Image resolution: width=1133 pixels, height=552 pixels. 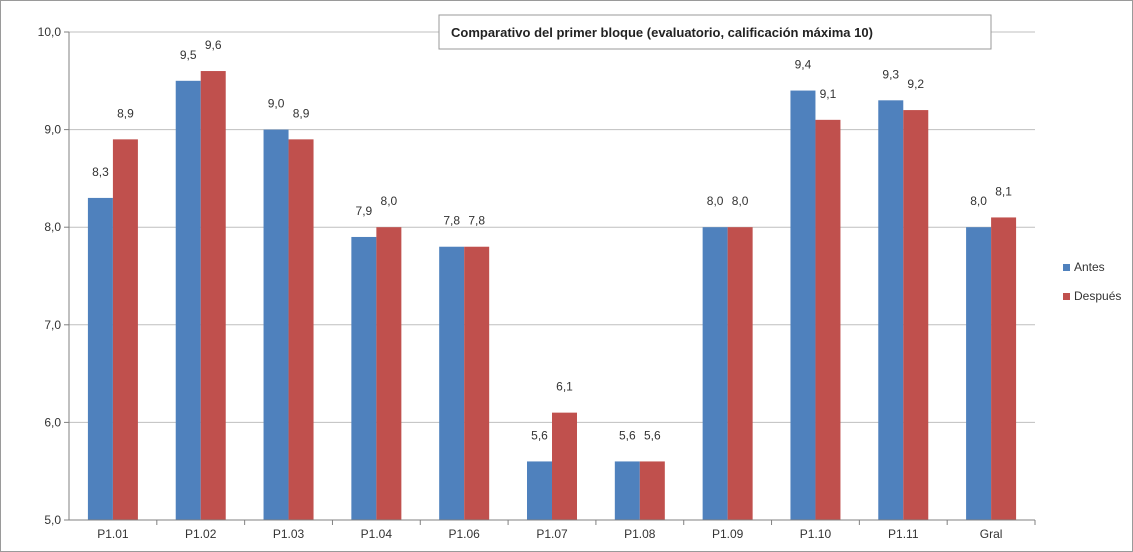 What do you see at coordinates (1066, 296) in the screenshot?
I see `legend-swatch-después` at bounding box center [1066, 296].